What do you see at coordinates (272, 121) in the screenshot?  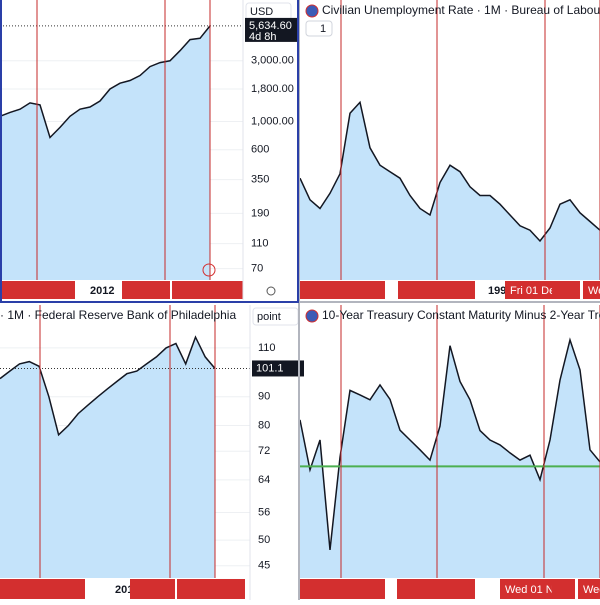 I see `y-tick-label: 1,000.00` at bounding box center [272, 121].